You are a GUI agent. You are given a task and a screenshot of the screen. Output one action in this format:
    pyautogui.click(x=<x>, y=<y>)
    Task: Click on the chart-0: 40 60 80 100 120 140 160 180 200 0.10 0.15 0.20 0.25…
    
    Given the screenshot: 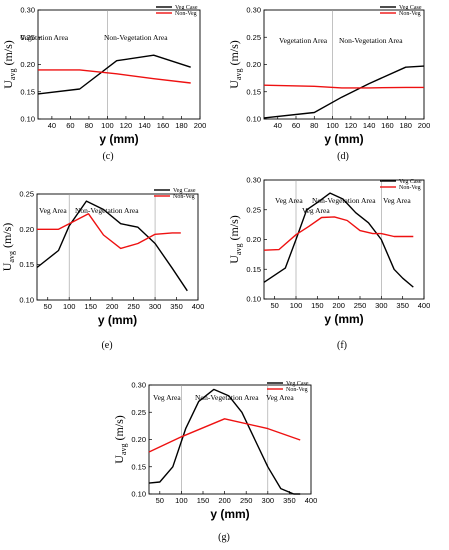 What is the action you would take?
    pyautogui.click(x=103, y=83)
    